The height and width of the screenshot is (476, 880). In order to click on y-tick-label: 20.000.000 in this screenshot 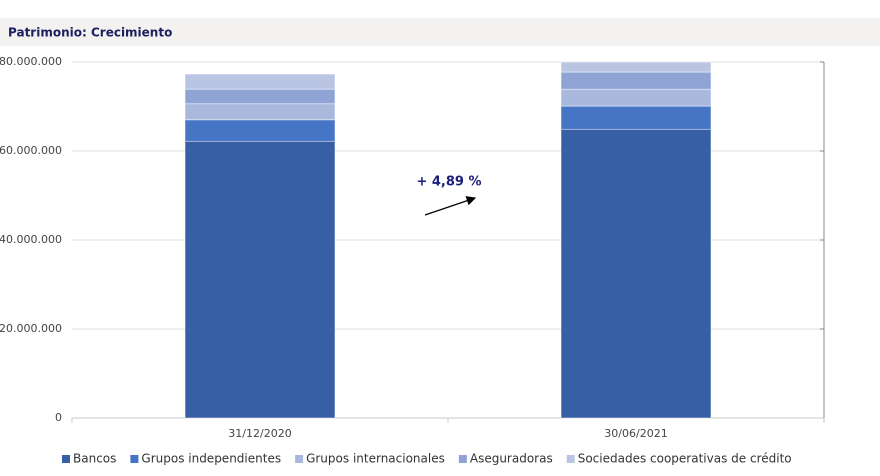, I will do `click(31, 328)`.